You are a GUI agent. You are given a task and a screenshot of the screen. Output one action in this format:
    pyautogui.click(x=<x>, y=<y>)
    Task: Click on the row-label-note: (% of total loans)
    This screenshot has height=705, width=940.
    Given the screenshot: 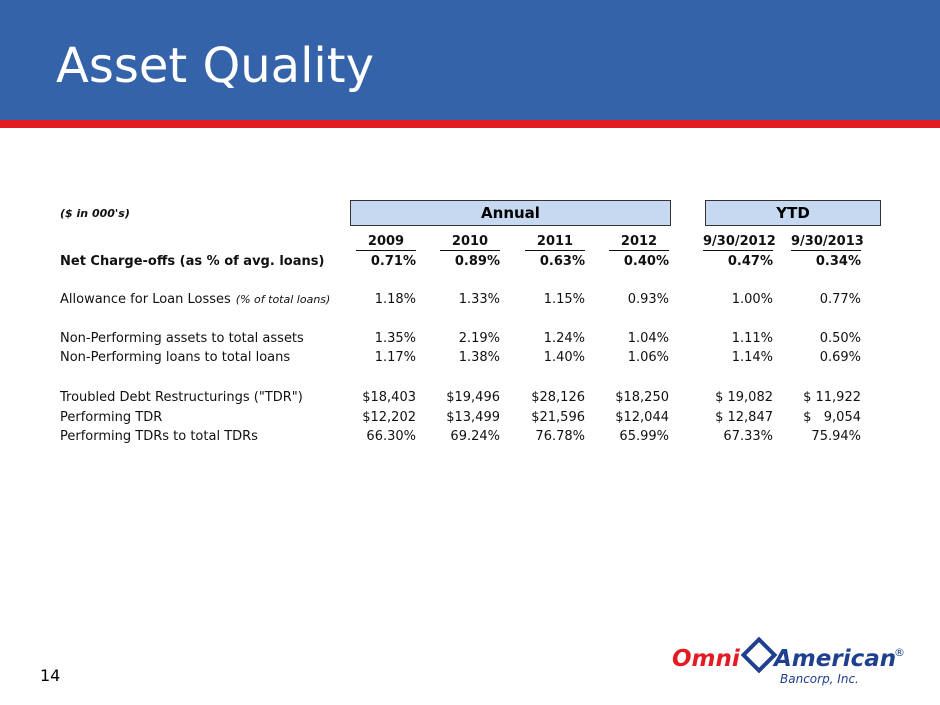 What is the action you would take?
    pyautogui.click(x=283, y=299)
    